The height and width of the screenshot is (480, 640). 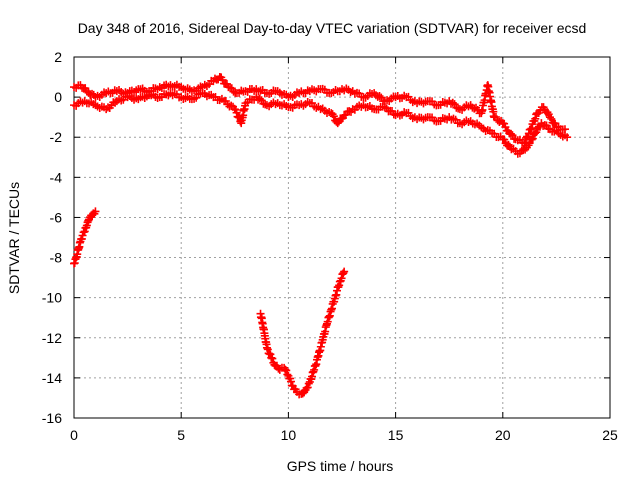 I want to click on y-tick-label: -8, so click(x=56, y=258).